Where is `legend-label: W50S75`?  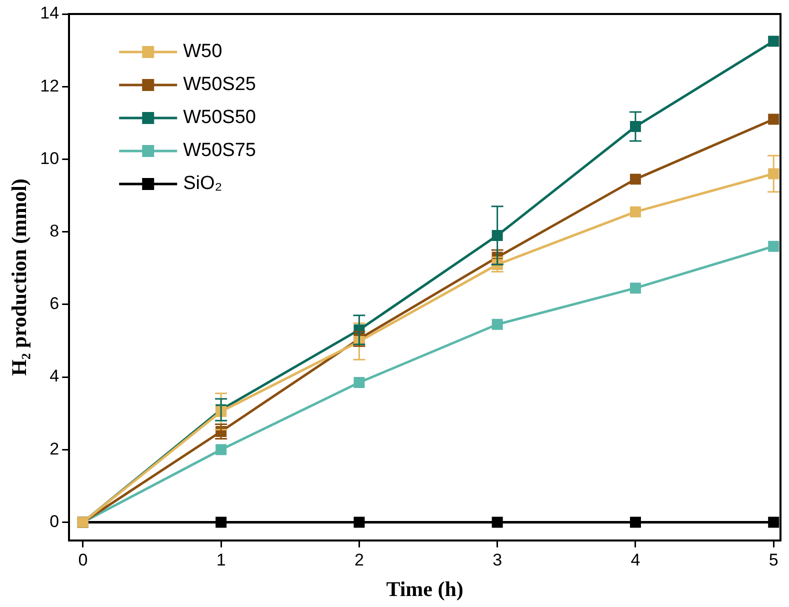
legend-label: W50S75 is located at coordinates (219, 151).